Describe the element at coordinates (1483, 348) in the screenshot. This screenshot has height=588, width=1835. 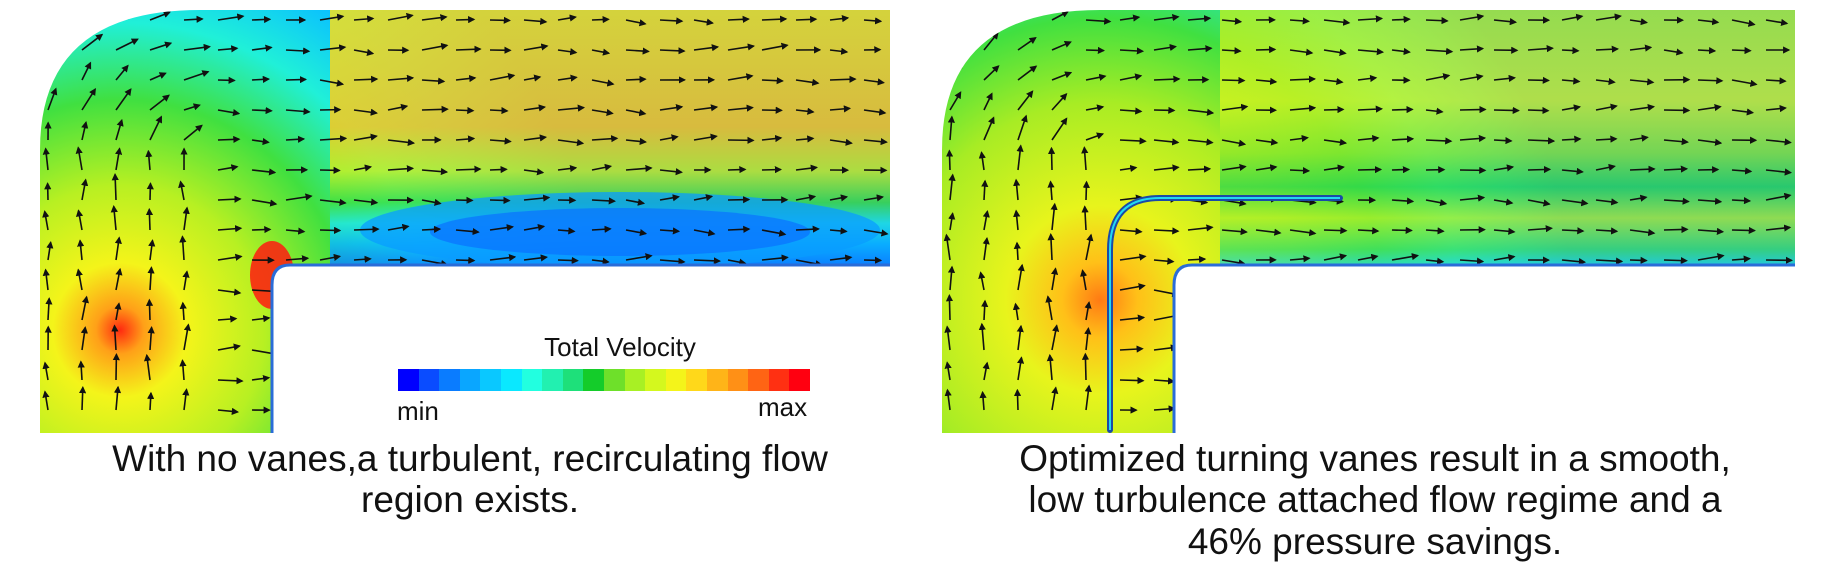
I see `right-duct-wall` at that location.